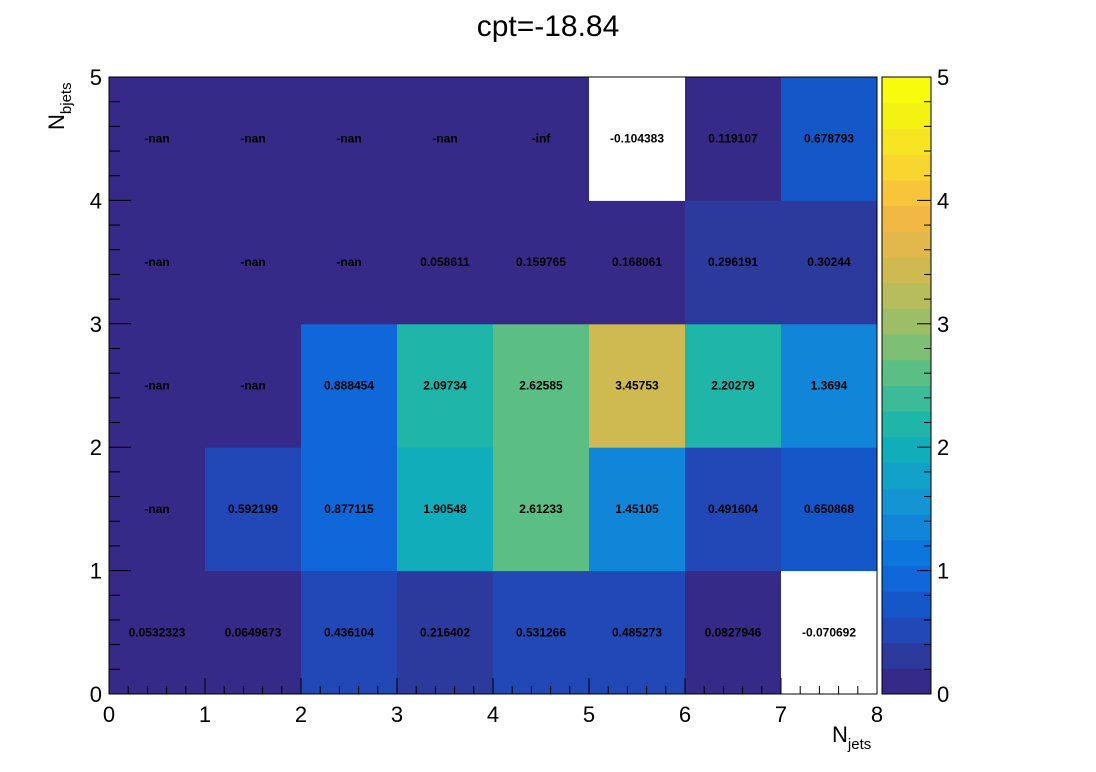 This screenshot has height=772, width=1096. I want to click on cell-value-label: 0.216402, so click(445, 632).